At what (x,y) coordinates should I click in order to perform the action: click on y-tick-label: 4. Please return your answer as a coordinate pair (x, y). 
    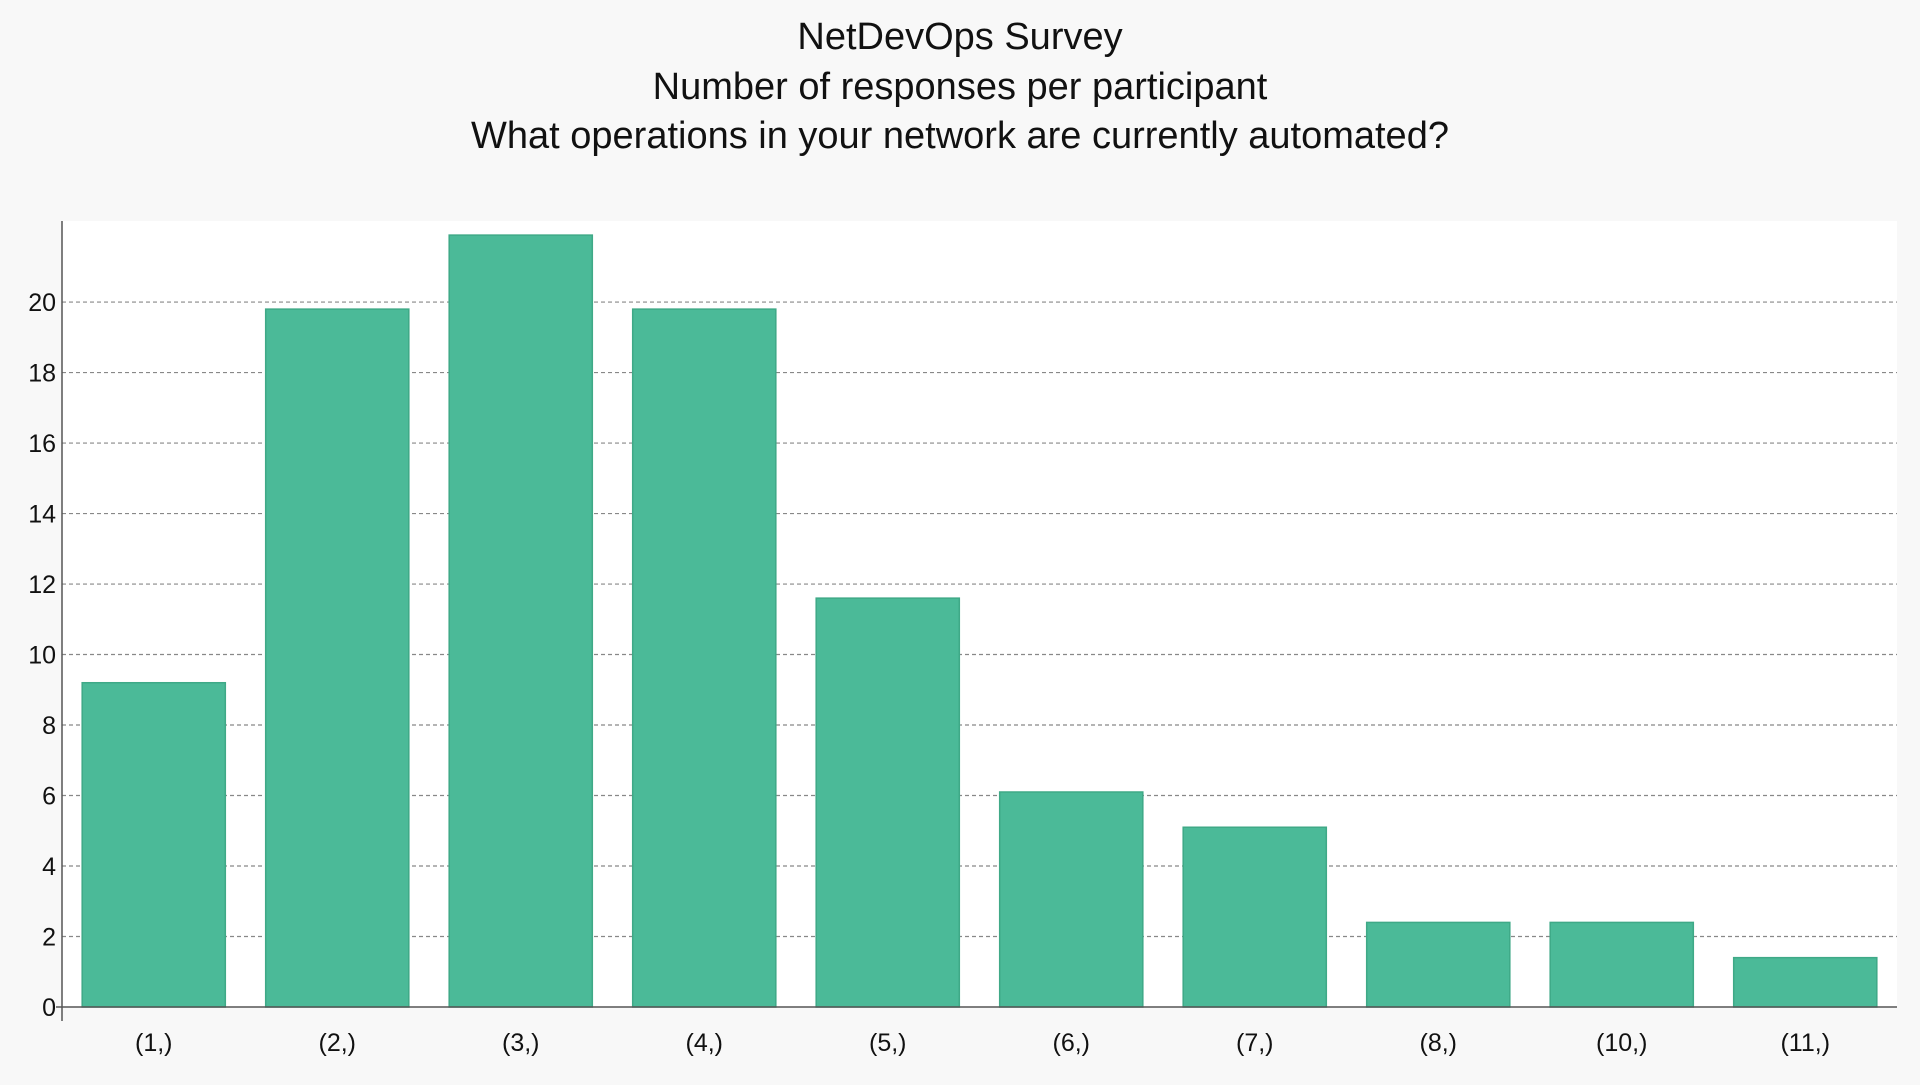
    Looking at the image, I should click on (49, 867).